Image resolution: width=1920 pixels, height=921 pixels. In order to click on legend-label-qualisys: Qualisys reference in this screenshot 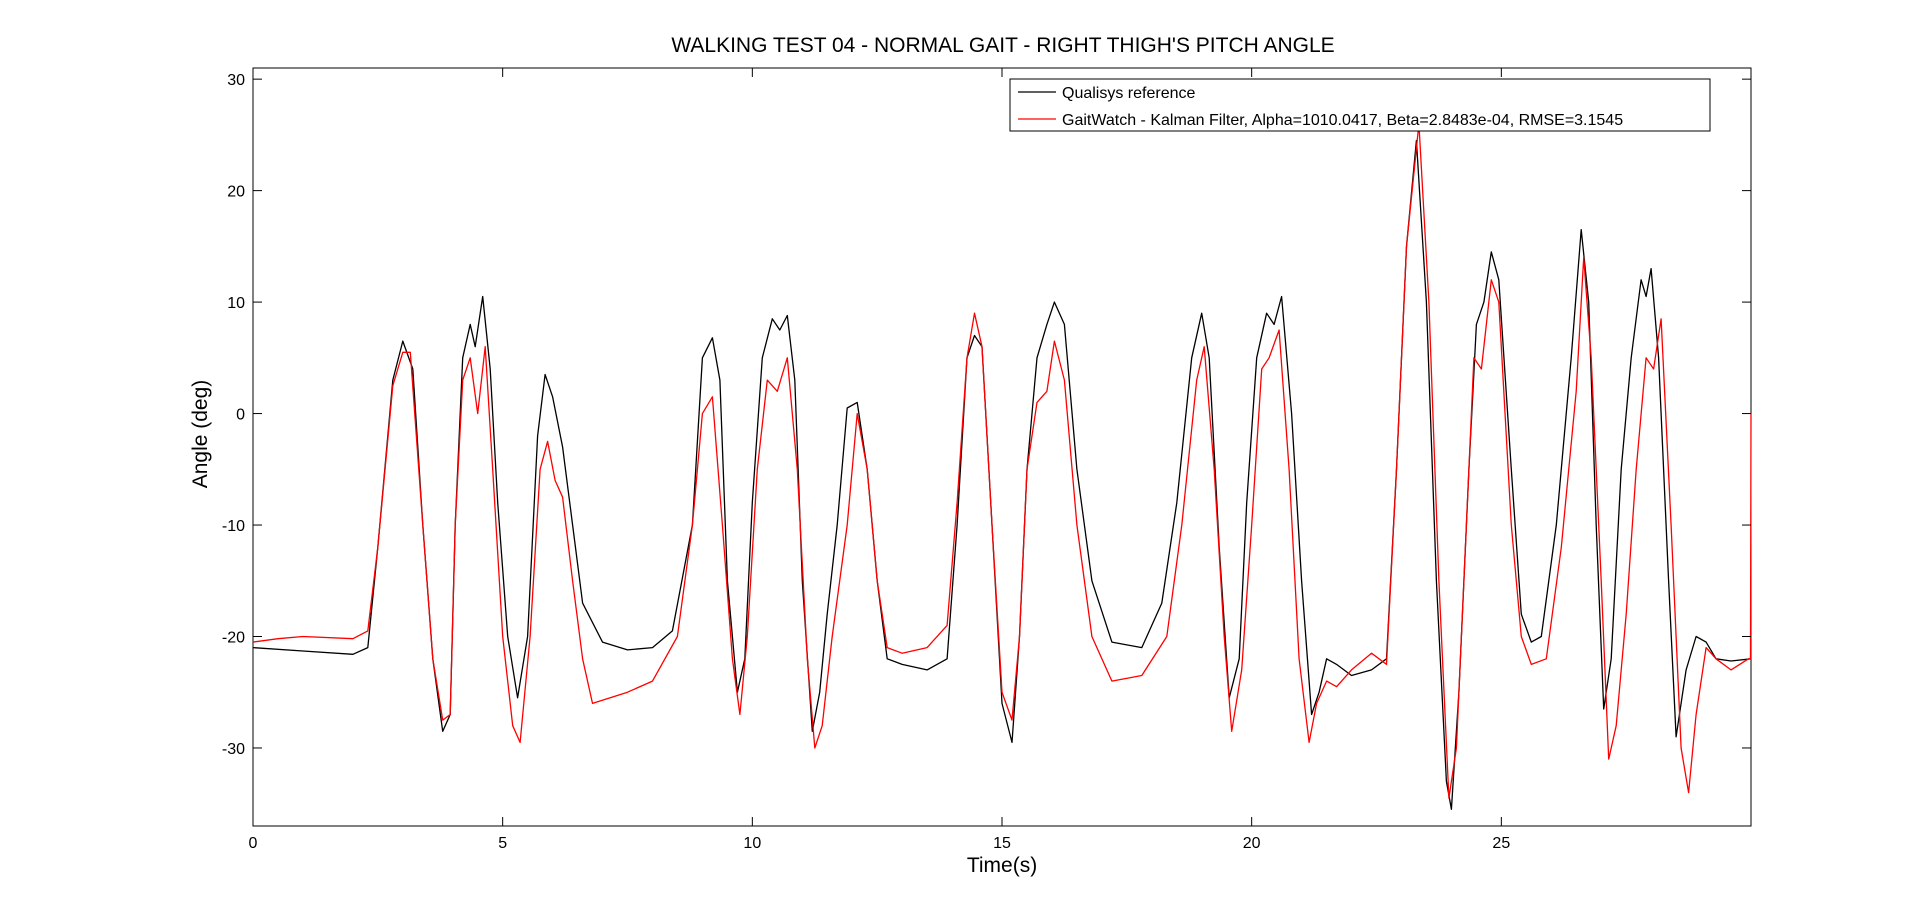, I will do `click(1128, 93)`.